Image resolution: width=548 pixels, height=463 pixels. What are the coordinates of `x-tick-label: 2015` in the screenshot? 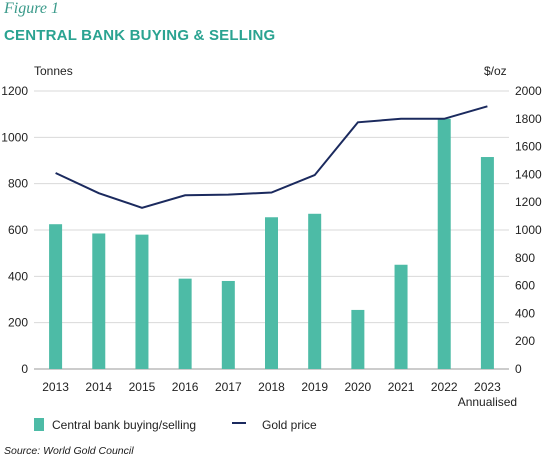 It's located at (142, 387).